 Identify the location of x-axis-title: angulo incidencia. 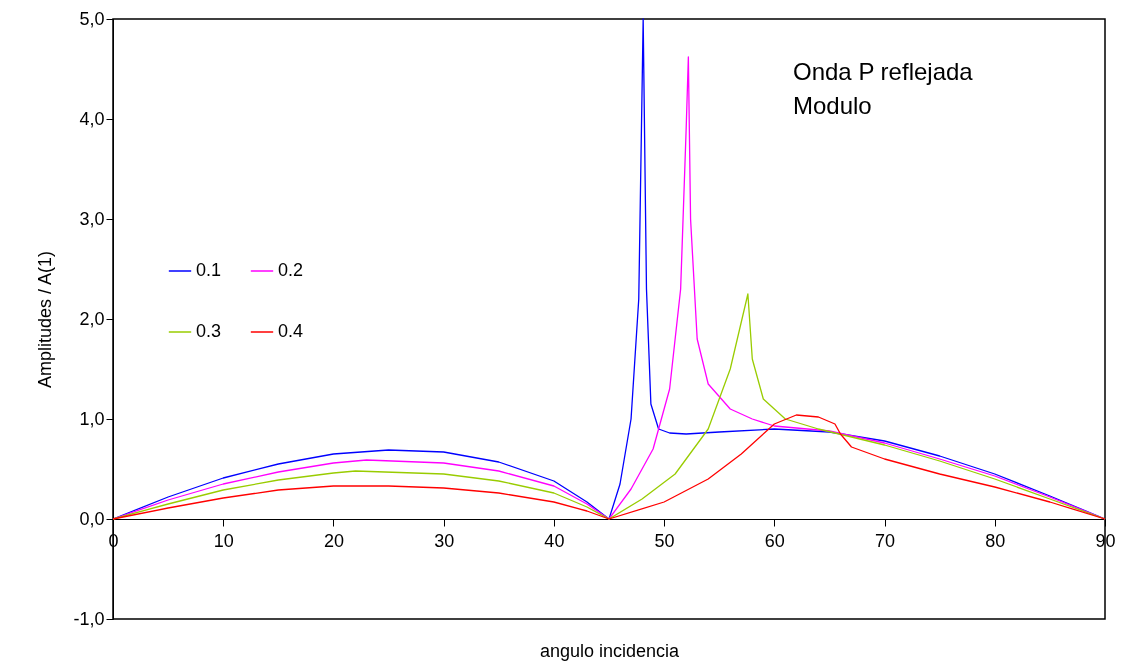
(610, 650).